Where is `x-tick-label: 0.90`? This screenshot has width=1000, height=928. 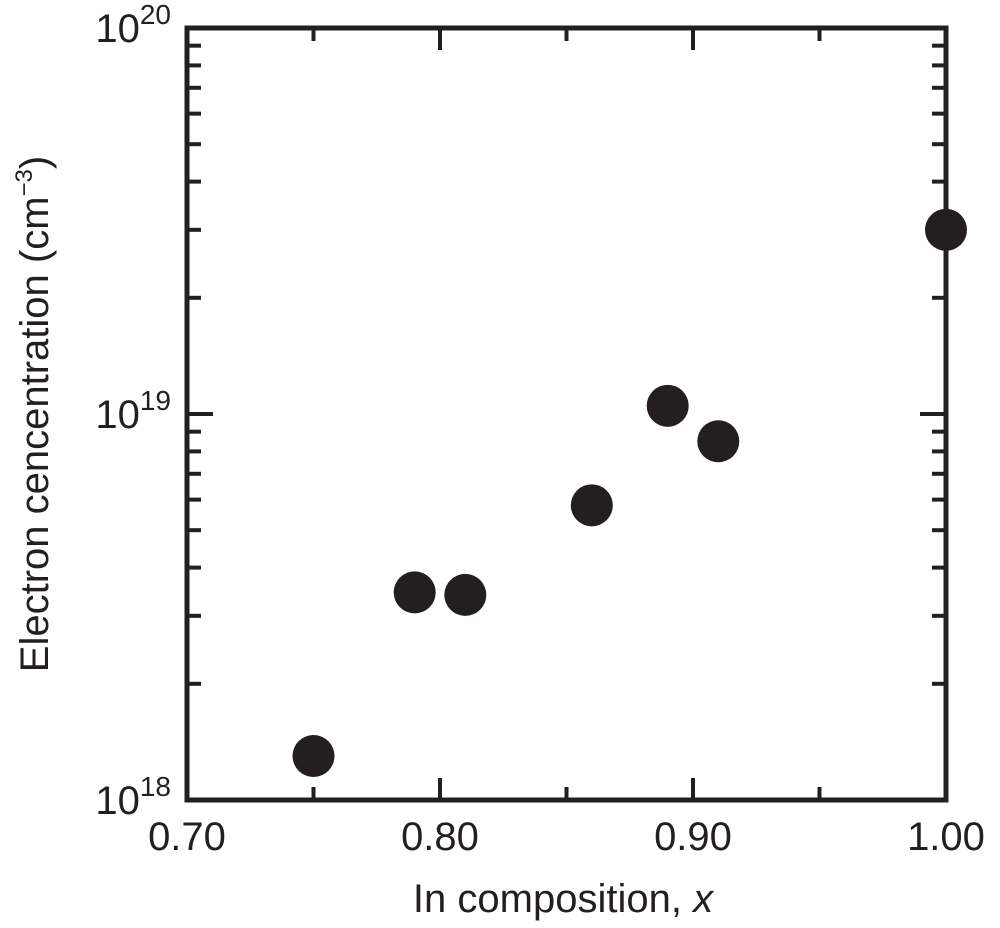
x-tick-label: 0.90 is located at coordinates (693, 837).